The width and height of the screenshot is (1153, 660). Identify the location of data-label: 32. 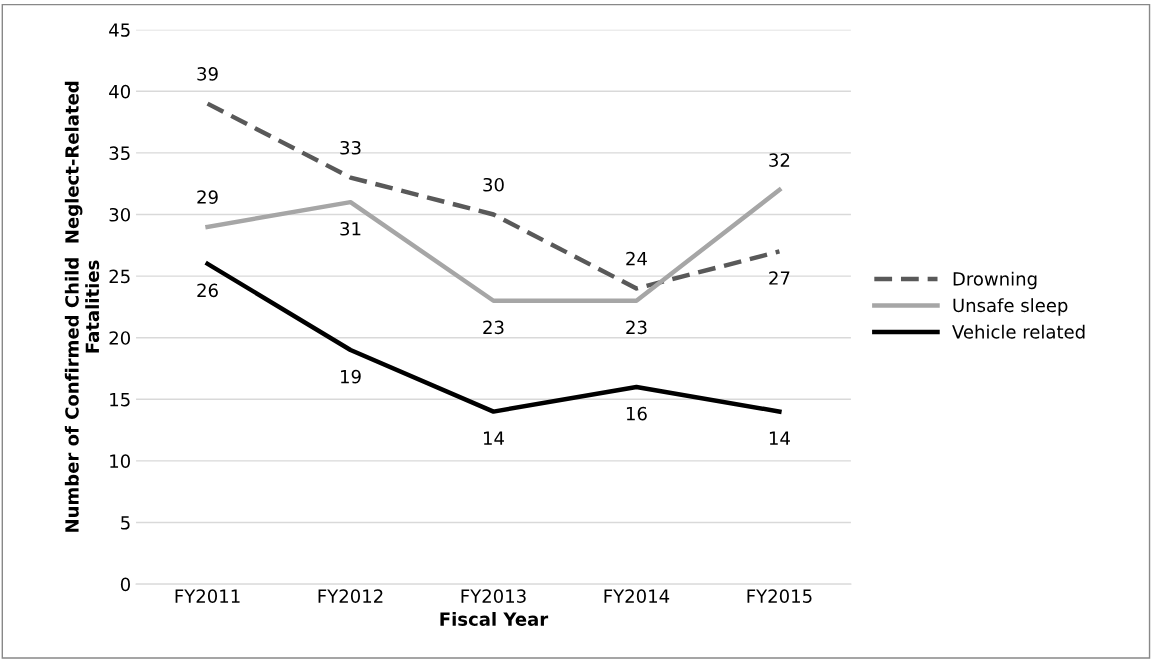
(779, 160).